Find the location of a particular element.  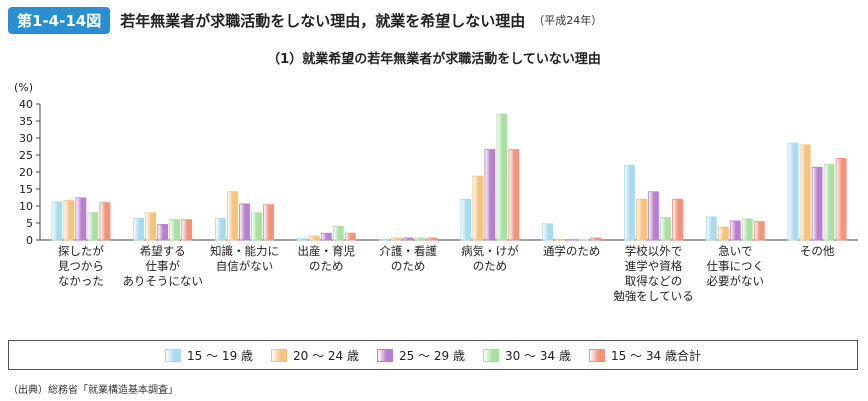

y-tick-label: 10 is located at coordinates (26, 206).